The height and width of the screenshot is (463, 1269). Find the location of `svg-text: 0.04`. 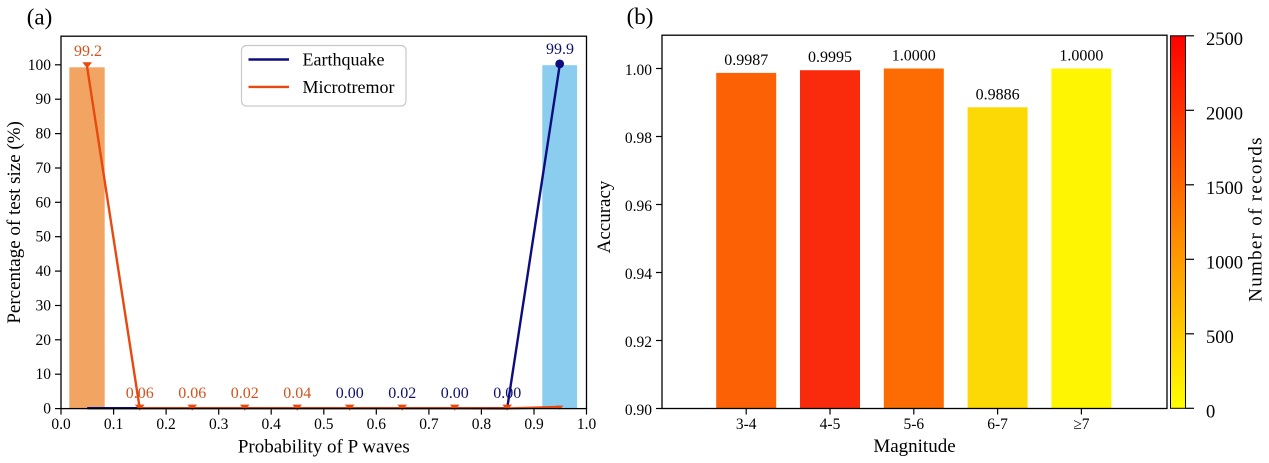

svg-text: 0.04 is located at coordinates (297, 393).